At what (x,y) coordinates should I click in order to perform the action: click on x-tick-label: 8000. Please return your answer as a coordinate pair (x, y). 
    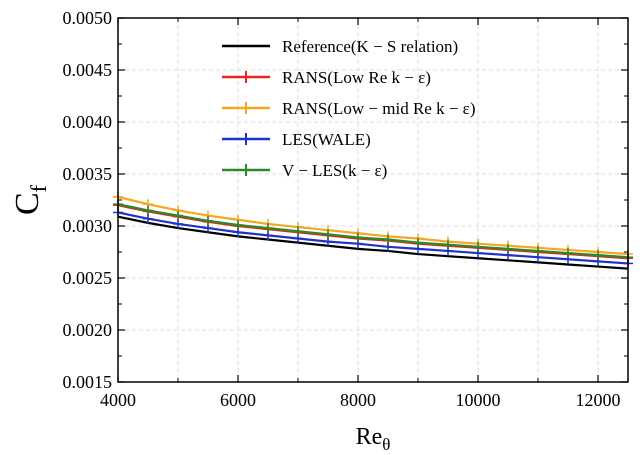
    Looking at the image, I should click on (358, 400).